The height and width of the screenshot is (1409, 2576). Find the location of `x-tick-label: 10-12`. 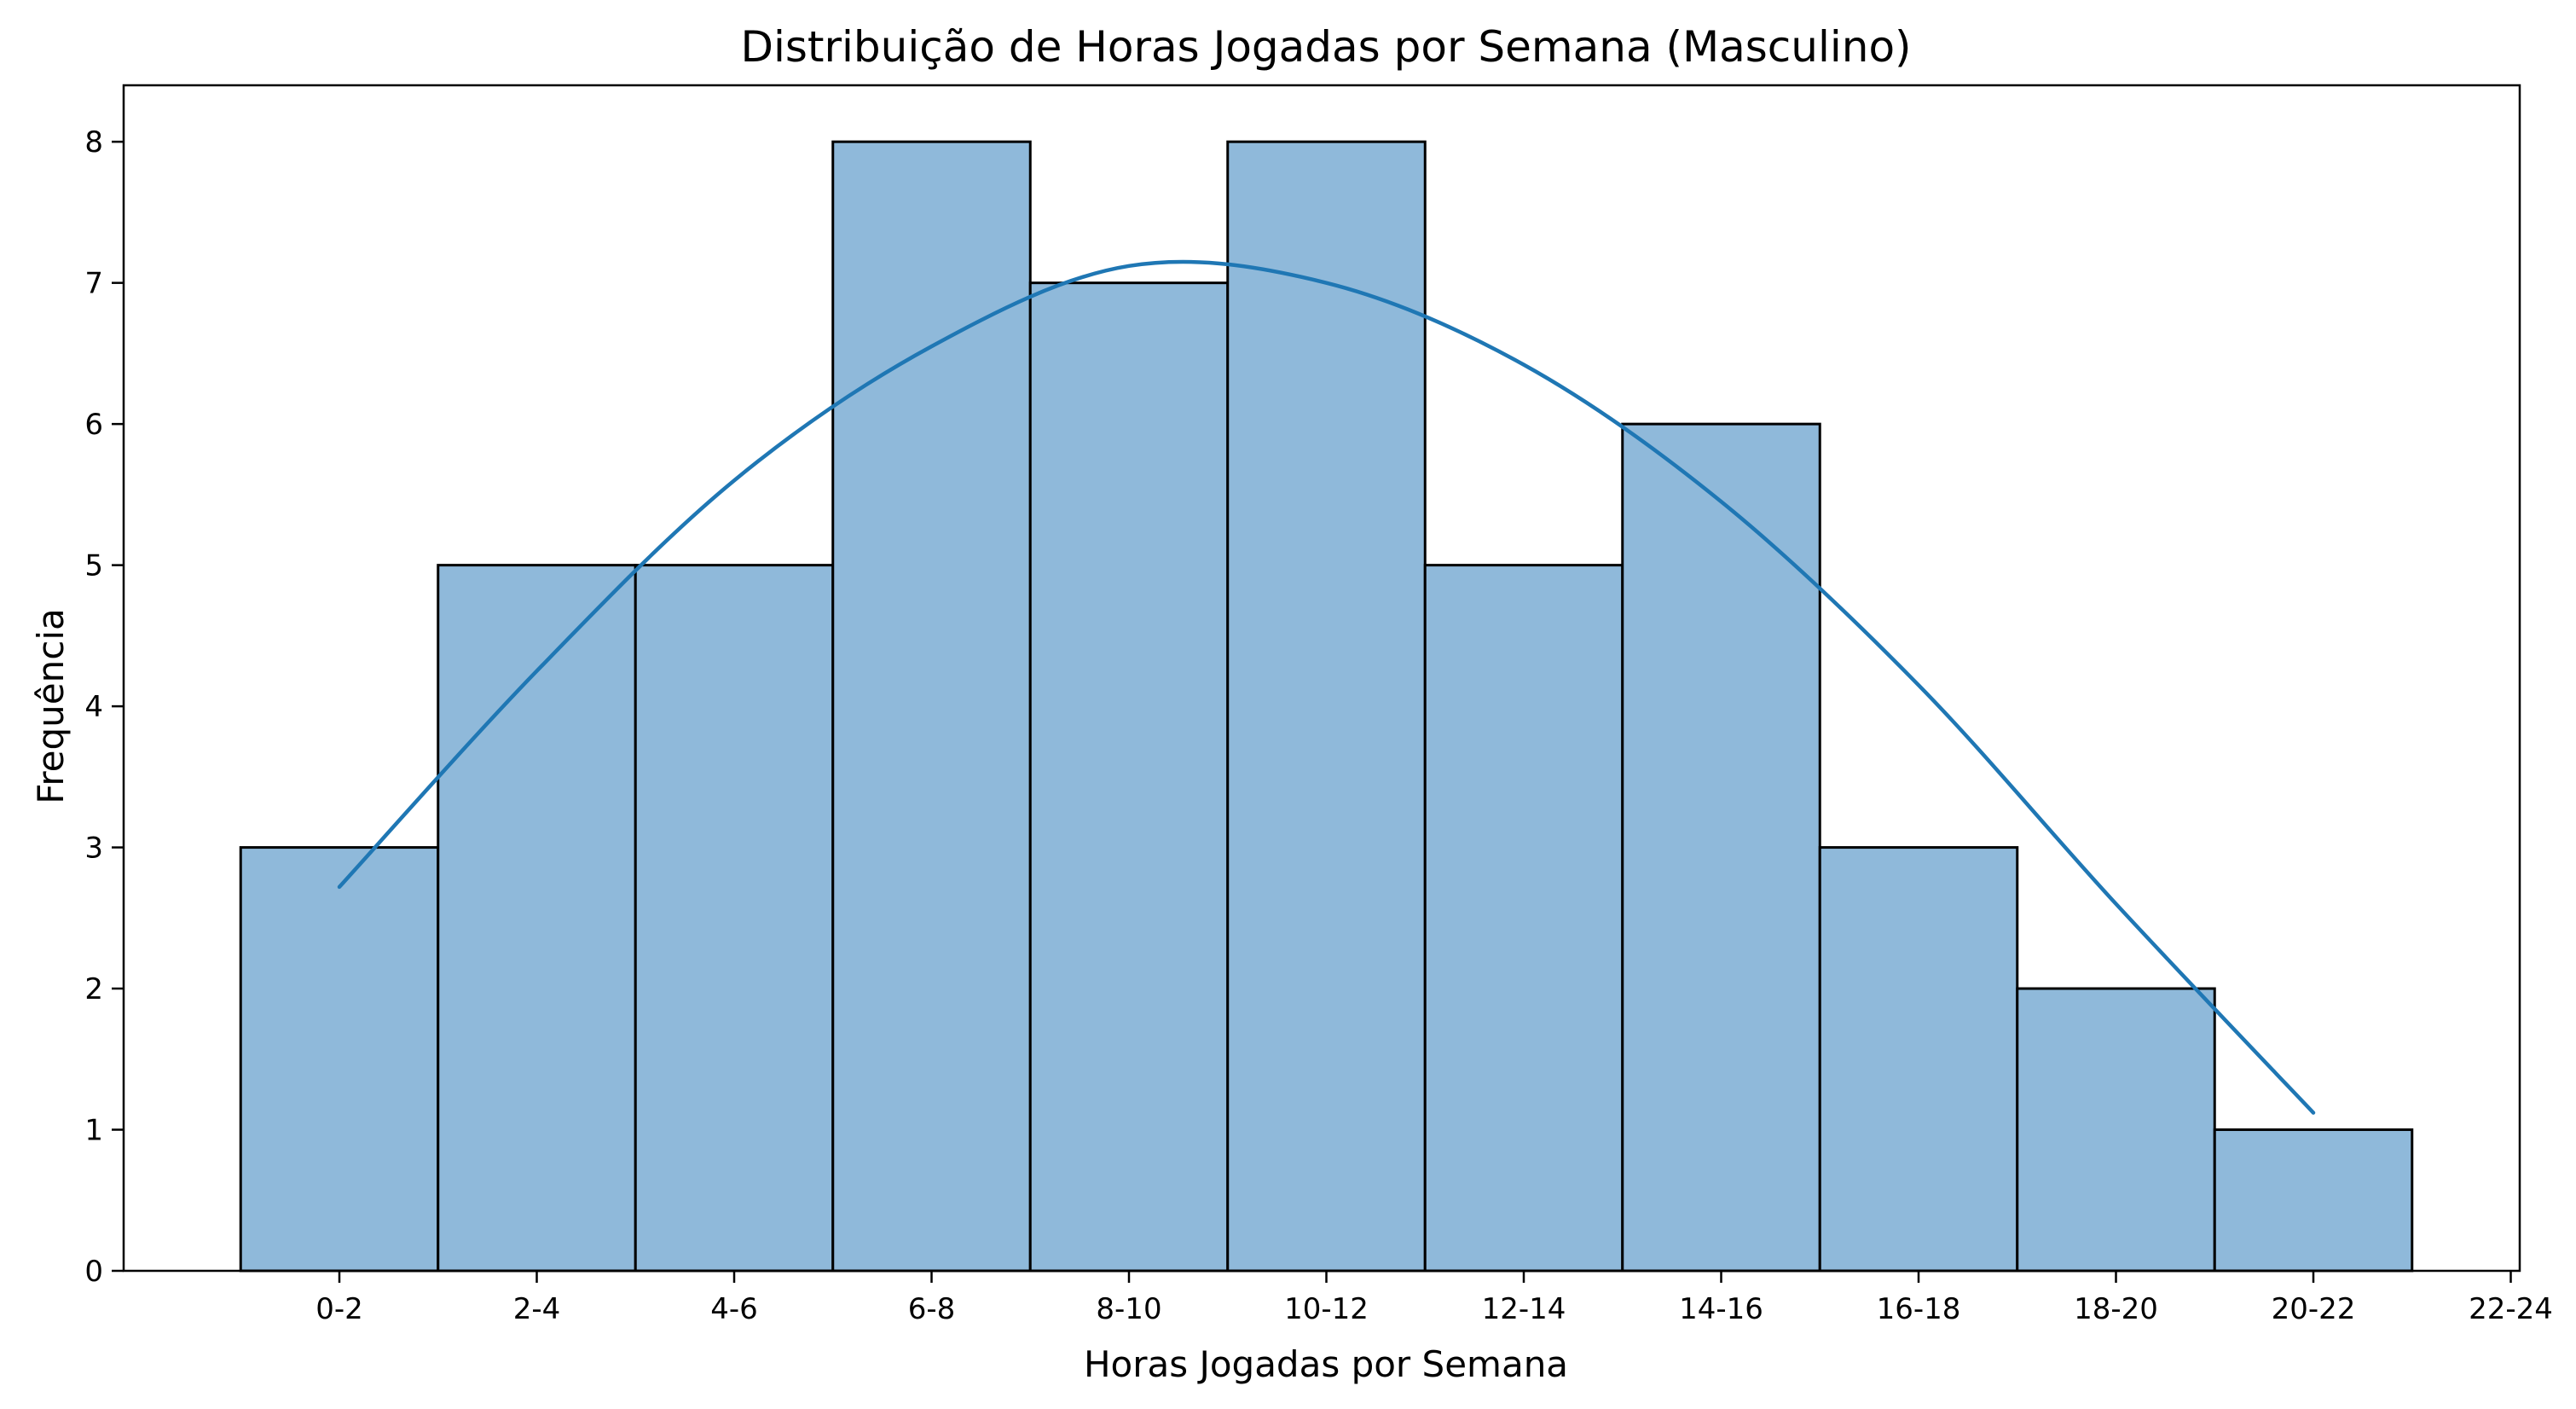

x-tick-label: 10-12 is located at coordinates (1326, 1309).